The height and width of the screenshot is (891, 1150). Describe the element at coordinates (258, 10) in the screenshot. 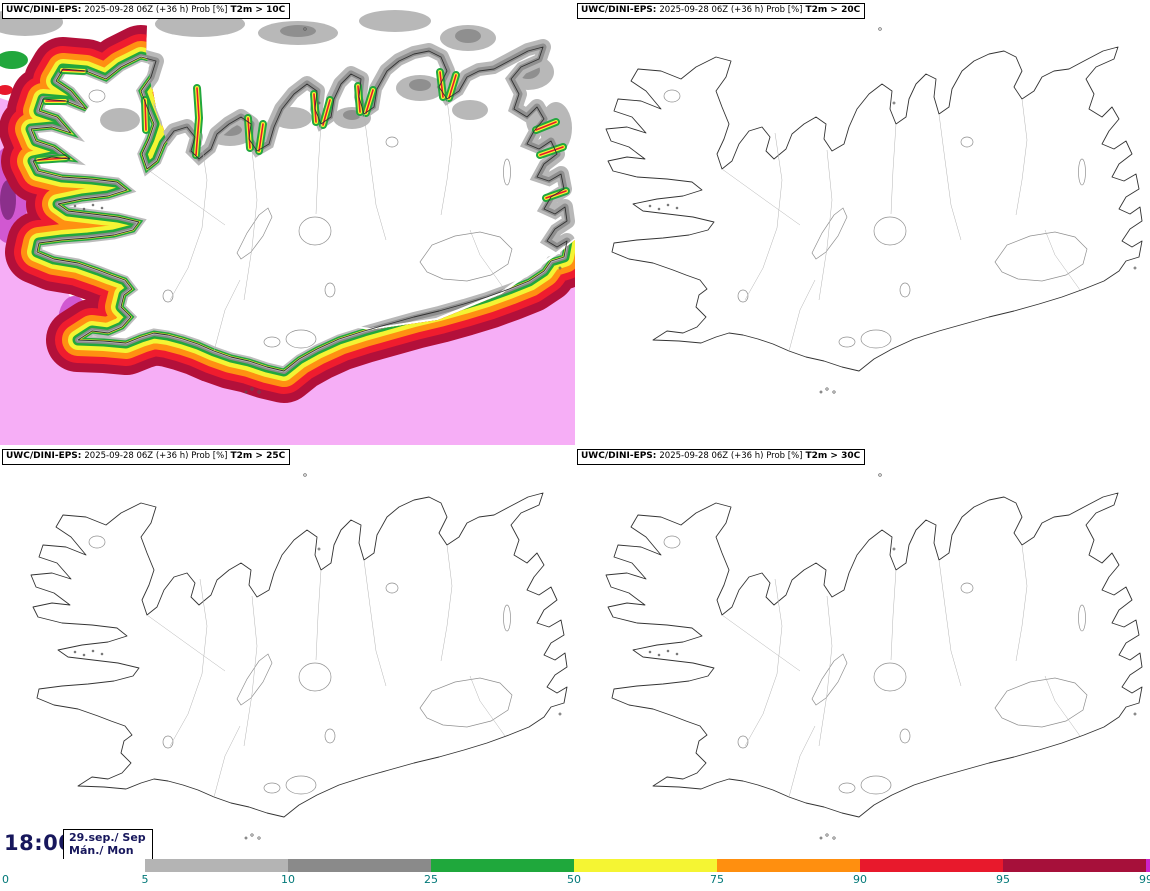

I see `threshold-label: T2m > 10C` at that location.